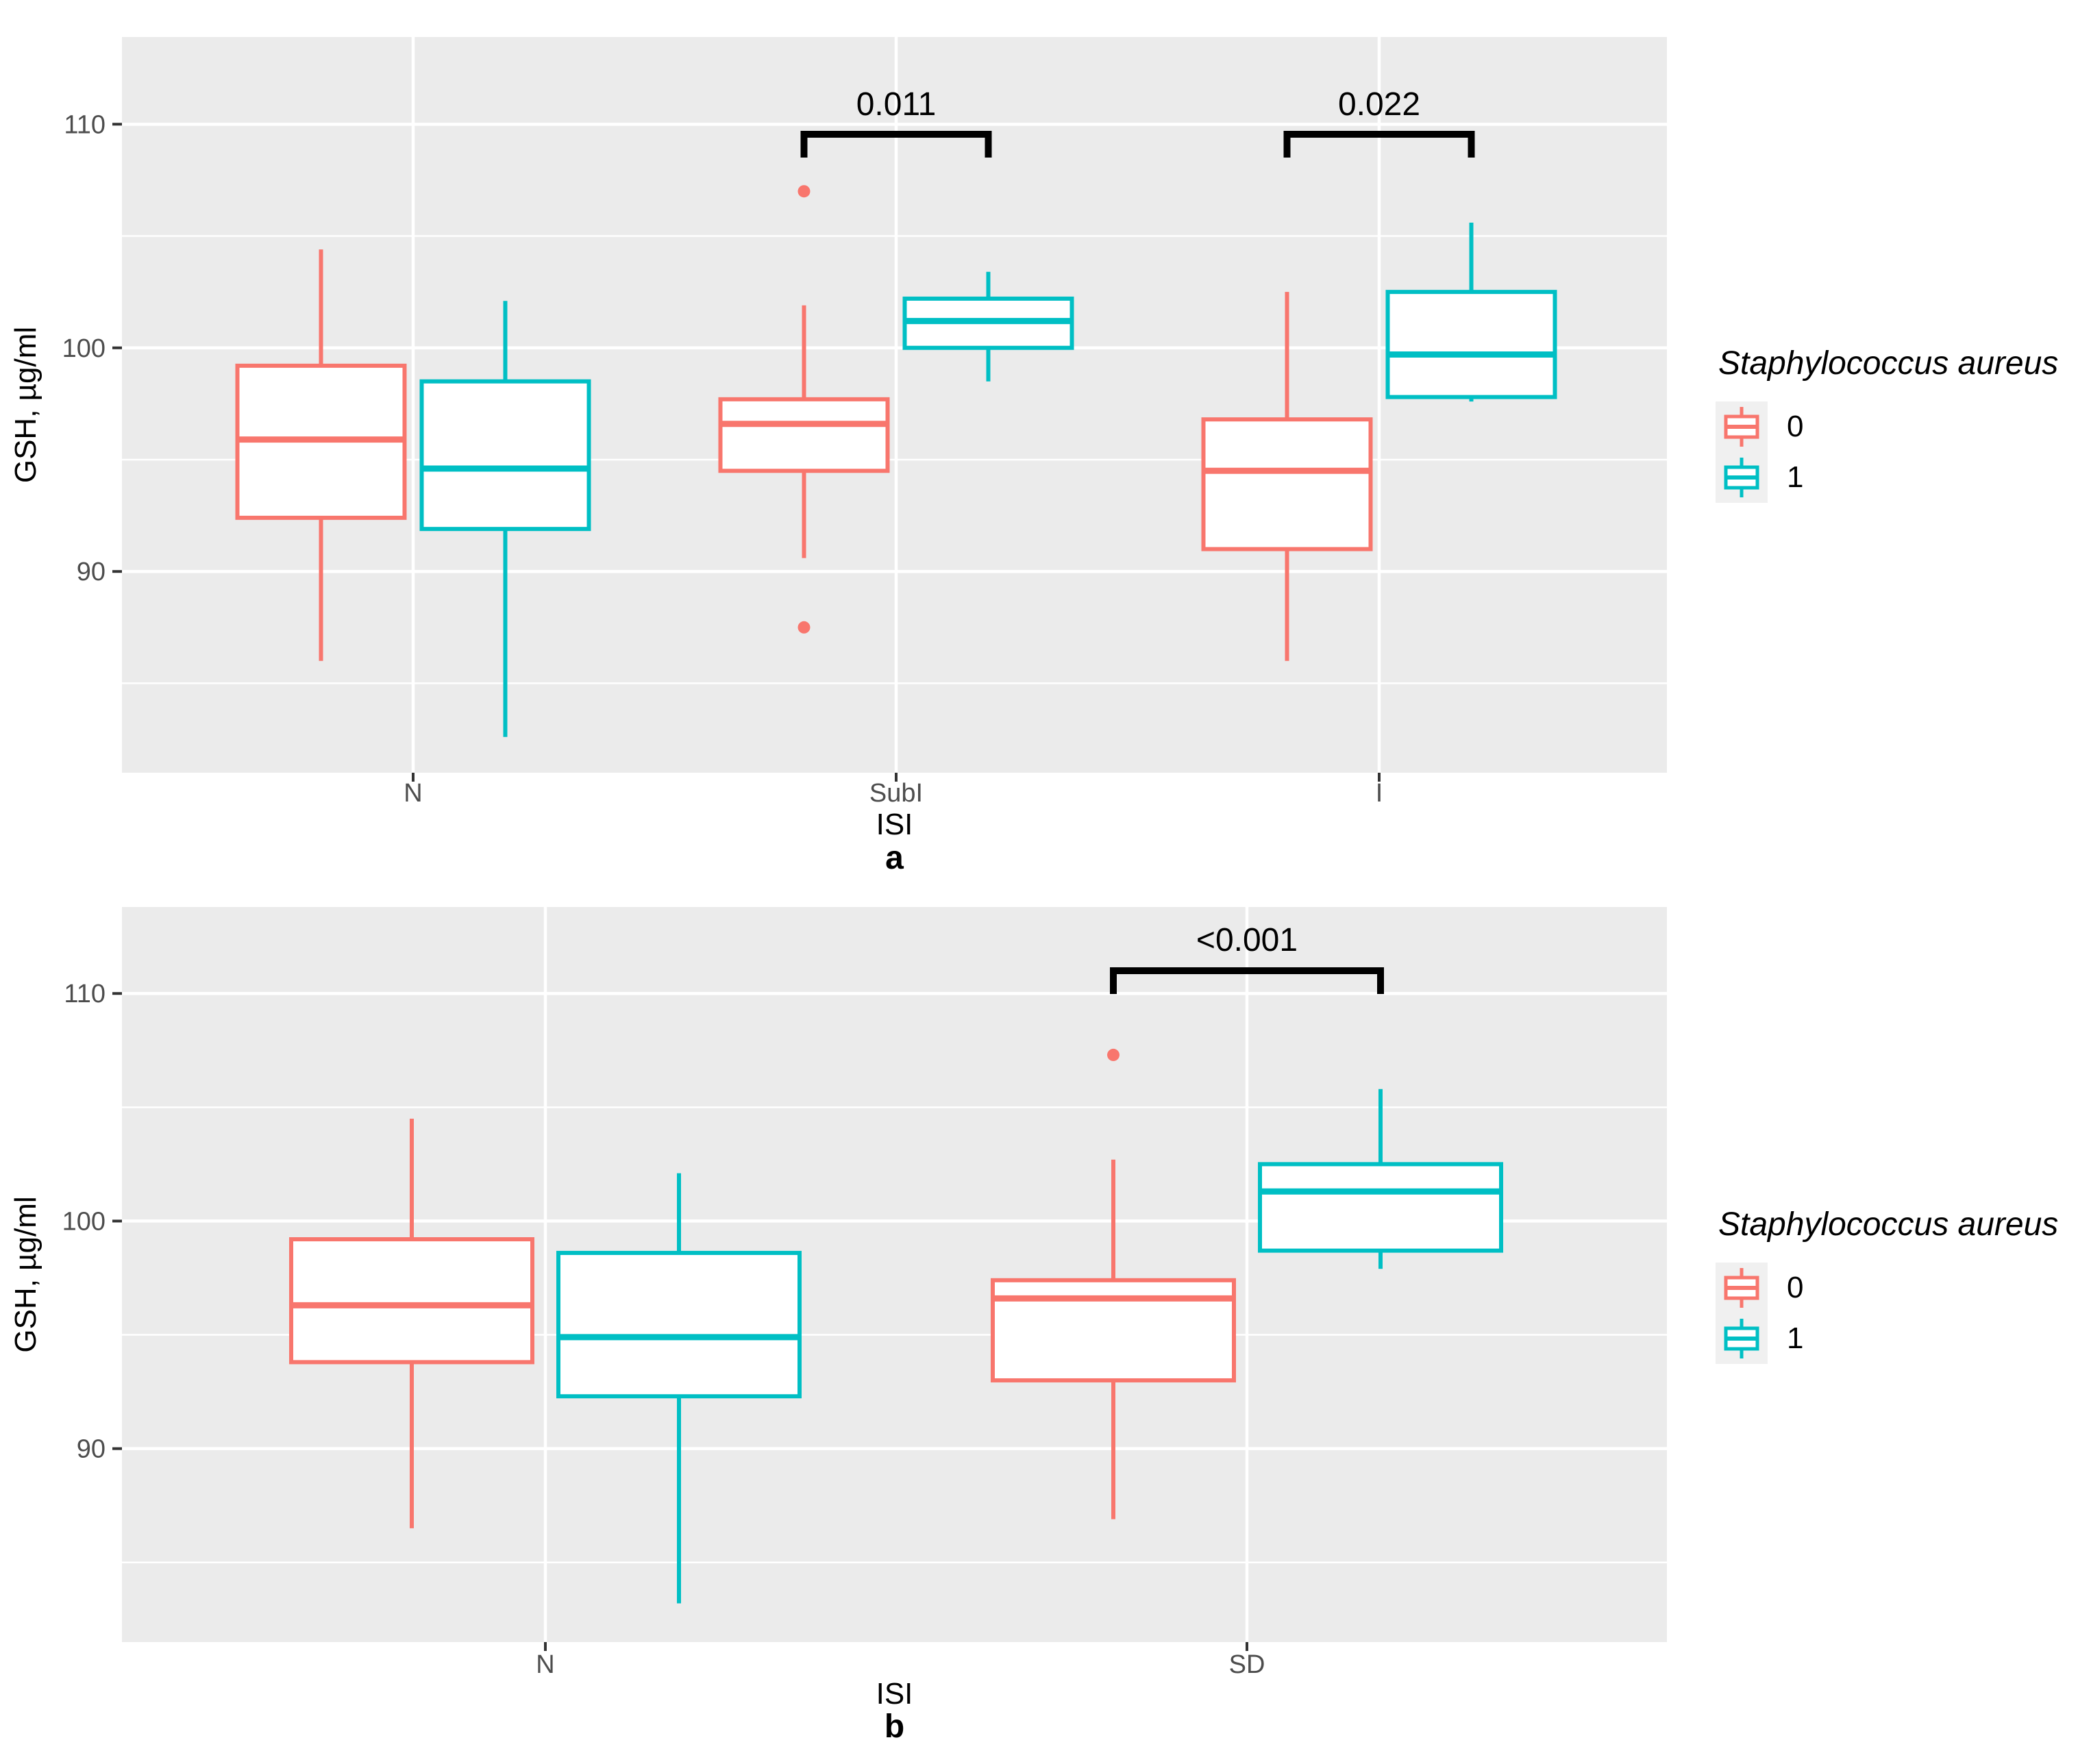  I want to click on legend-panel-a: Staphylococcus aureus 0 1, so click(1894, 424).